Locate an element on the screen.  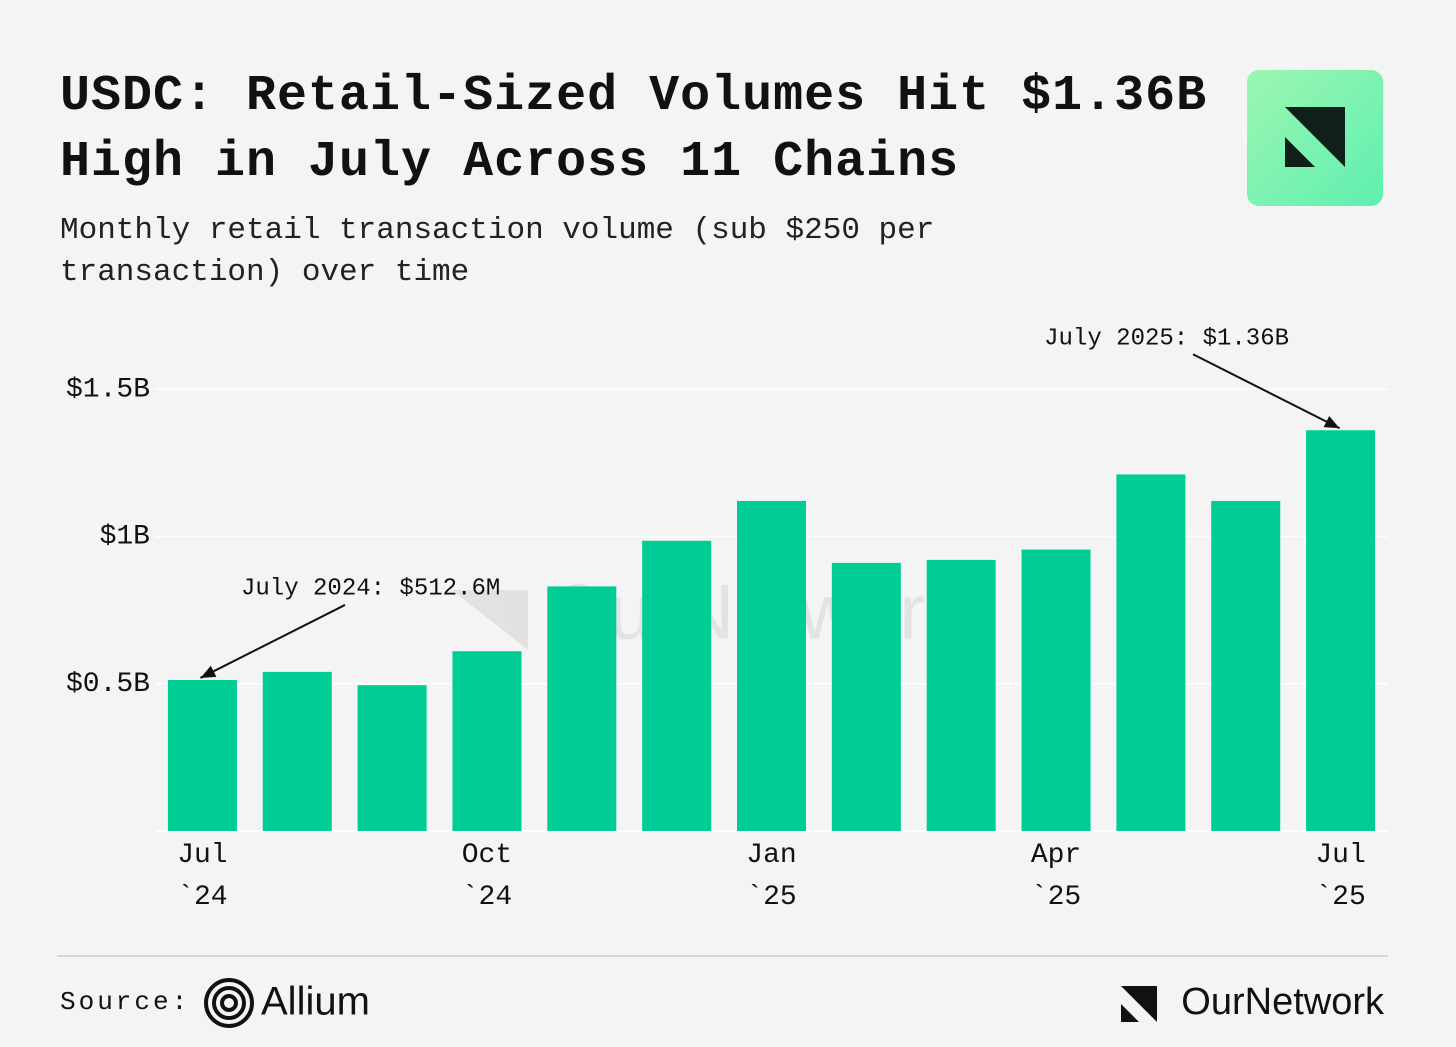
annotation: July 2024: $512.6M is located at coordinates (370, 588).